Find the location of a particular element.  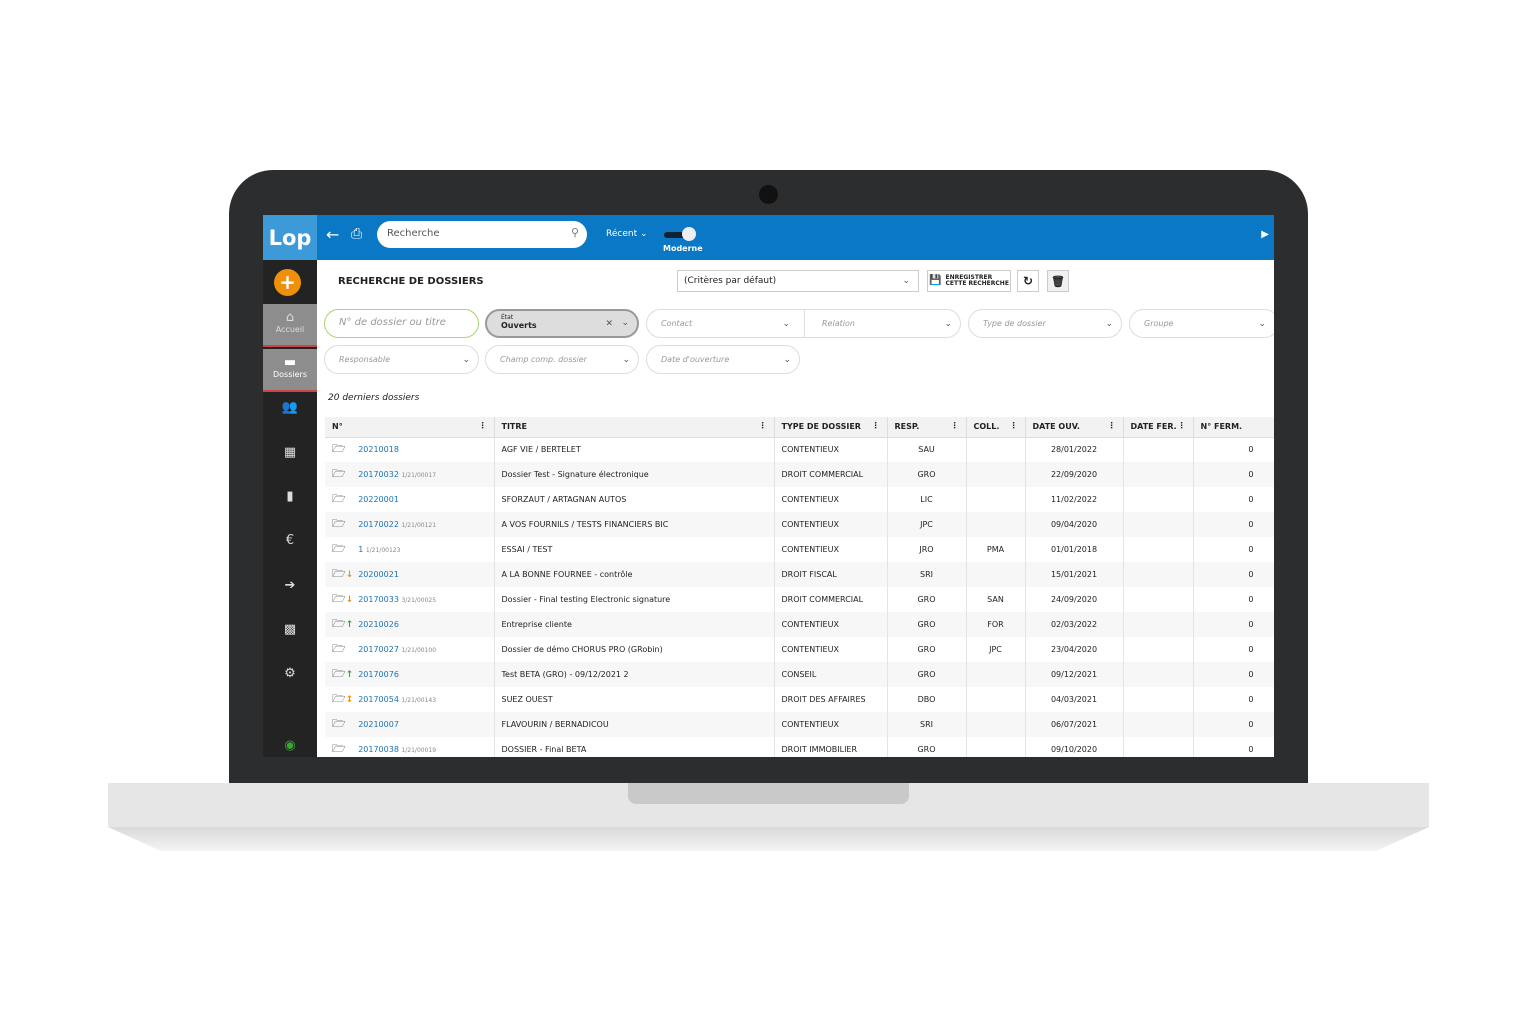

etat-filter: État Ouverts ✕ ⌄ is located at coordinates (562, 323).